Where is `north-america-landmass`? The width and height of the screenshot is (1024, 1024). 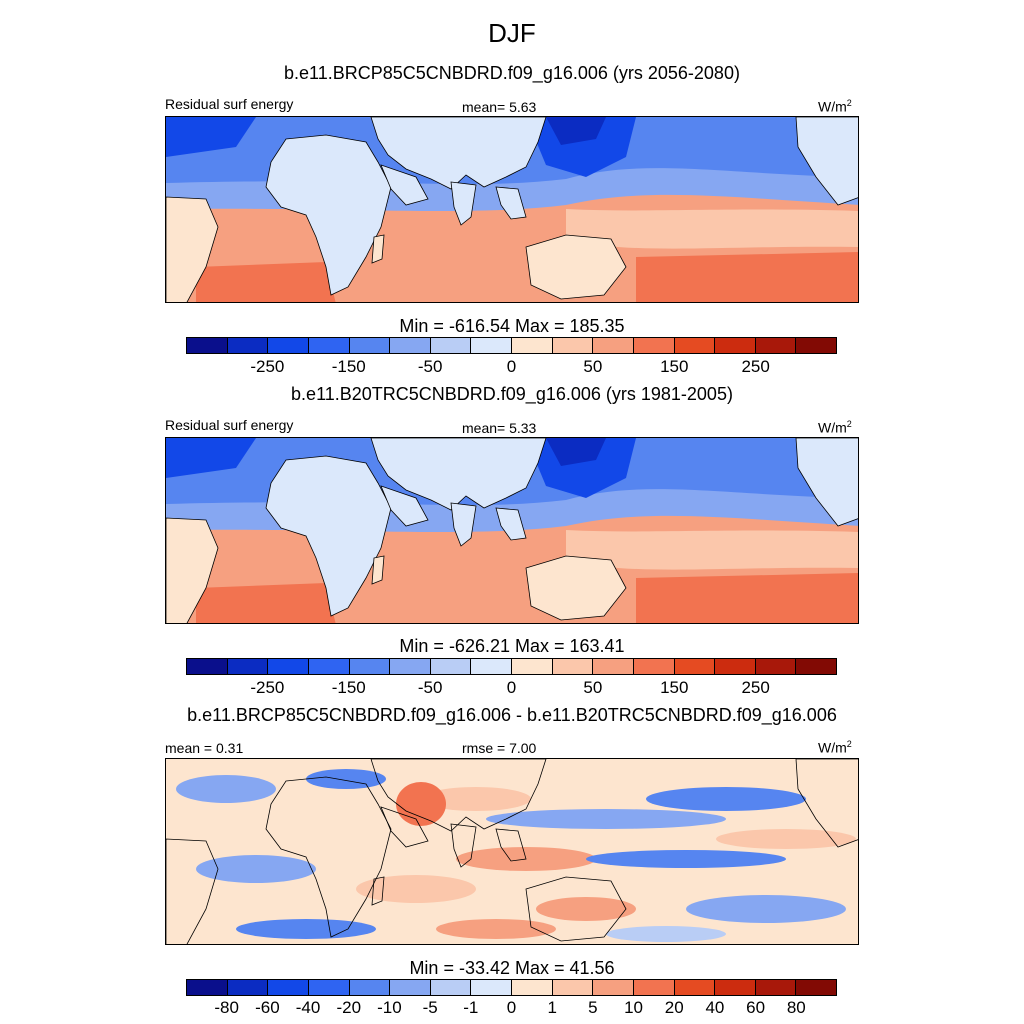 north-america-landmass is located at coordinates (826, 161).